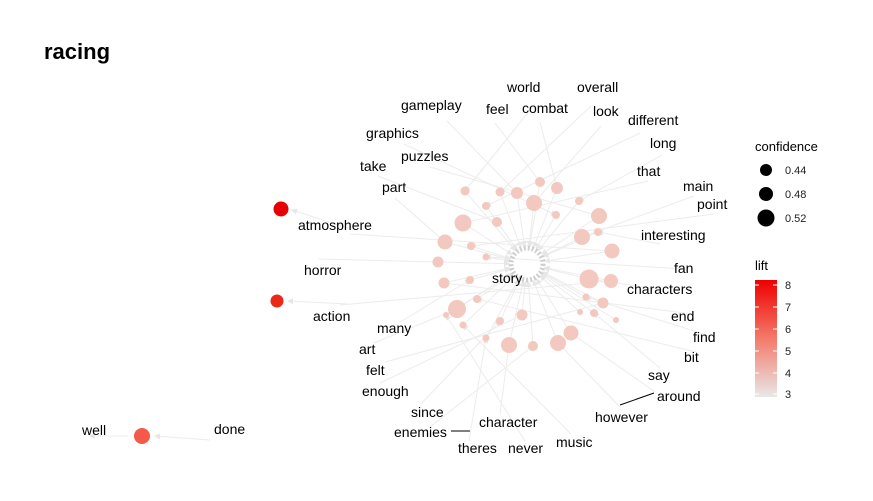 This screenshot has height=501, width=873. I want to click on legend-lift-tick: 3, so click(788, 395).